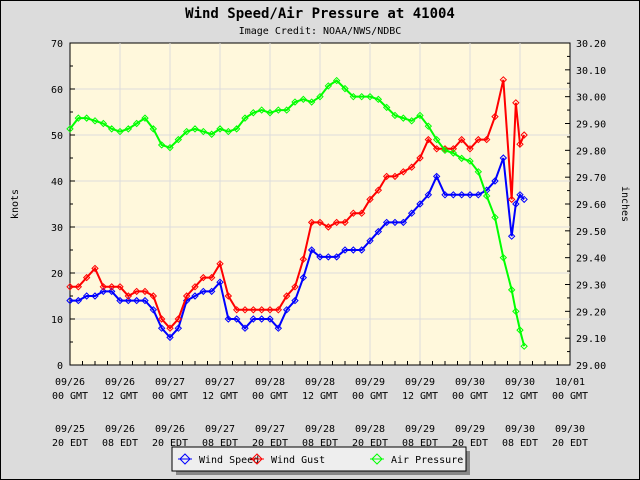 This screenshot has width=640, height=480. What do you see at coordinates (591, 125) in the screenshot?
I see `y2-tick-label: 29.90` at bounding box center [591, 125].